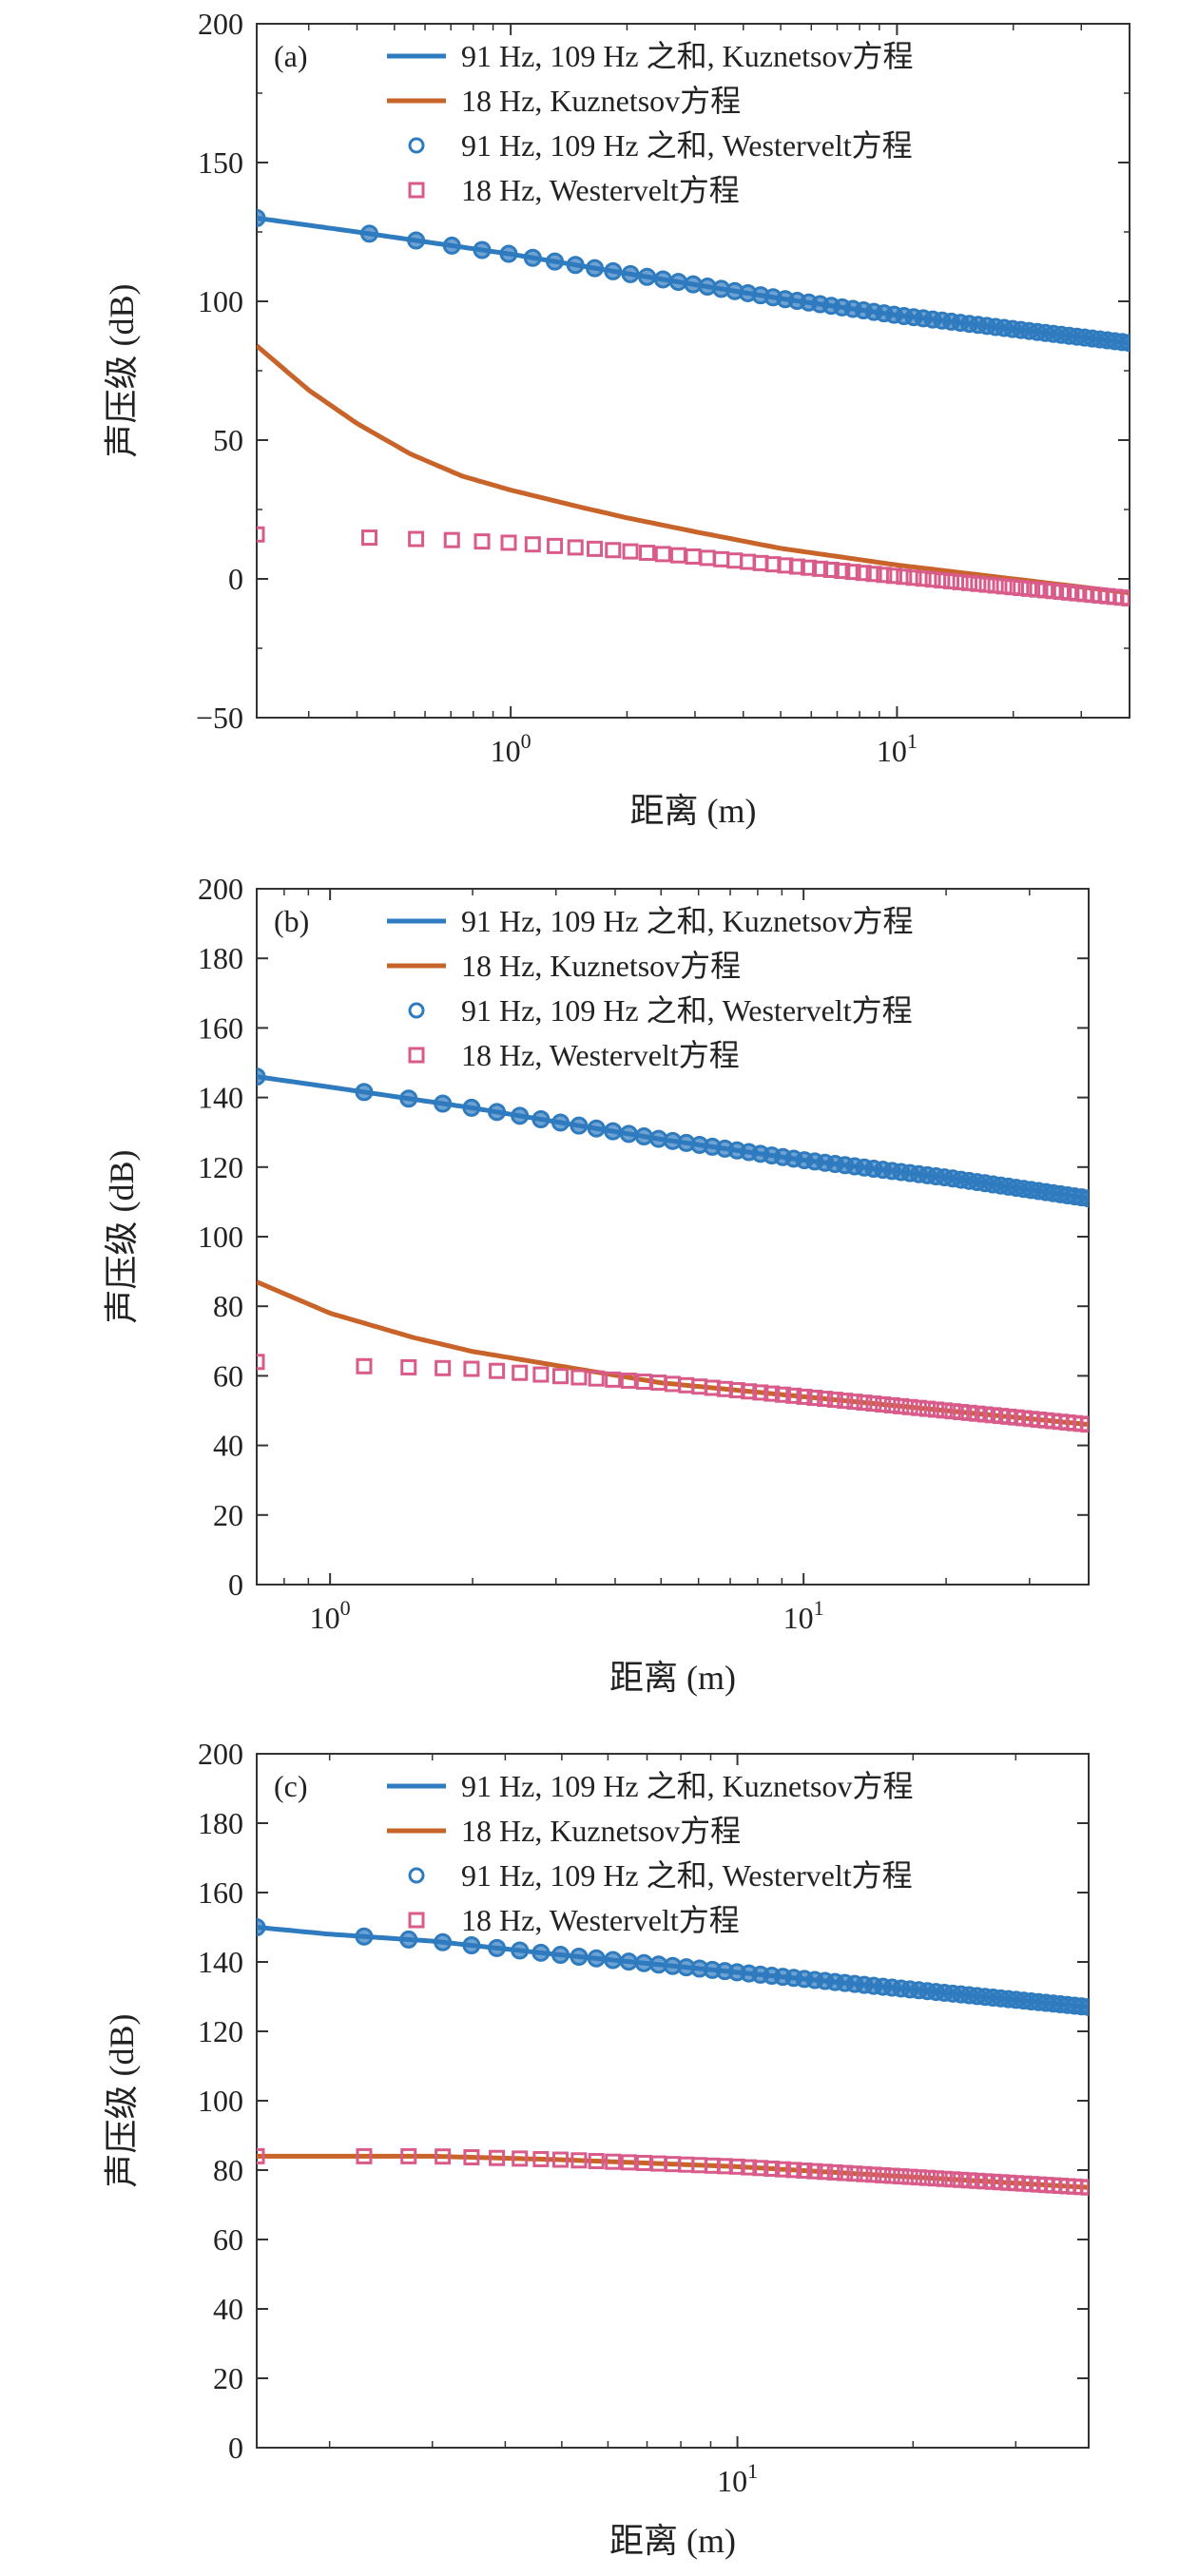 The image size is (1198, 2576). Describe the element at coordinates (673, 2057) in the screenshot. I see `plot-area` at that location.